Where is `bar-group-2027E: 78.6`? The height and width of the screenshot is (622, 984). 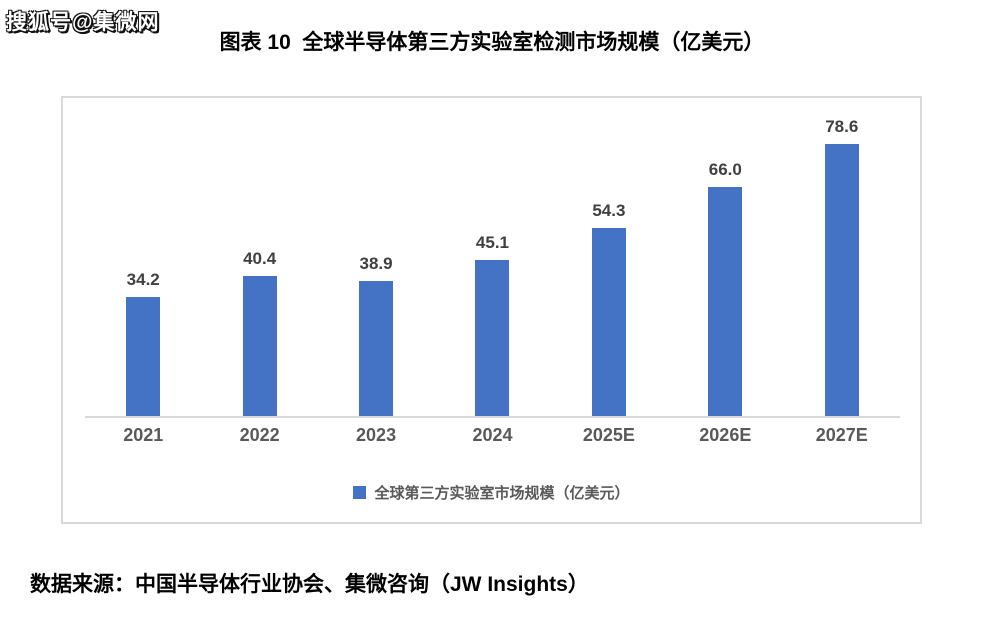
bar-group-2027E: 78.6 is located at coordinates (842, 260).